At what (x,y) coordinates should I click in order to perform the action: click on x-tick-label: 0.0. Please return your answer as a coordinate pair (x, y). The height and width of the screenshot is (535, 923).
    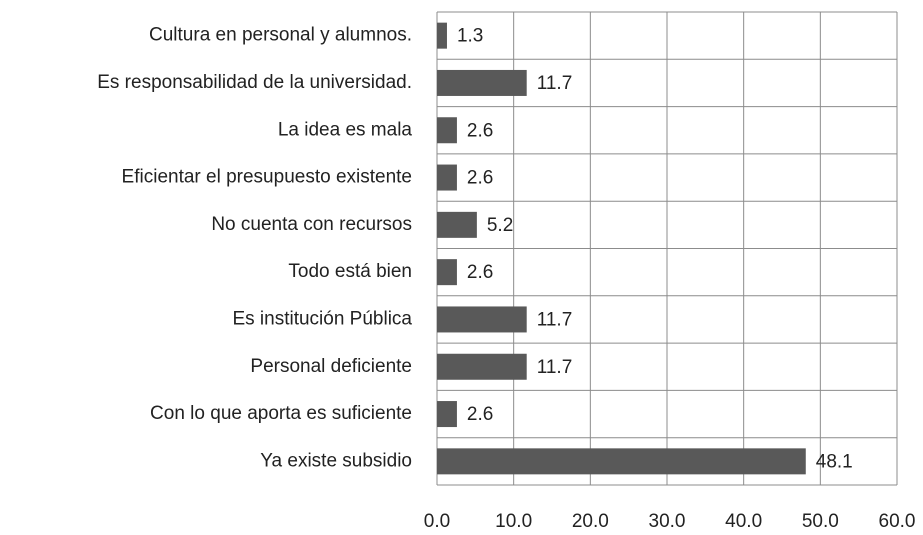
    Looking at the image, I should click on (437, 521).